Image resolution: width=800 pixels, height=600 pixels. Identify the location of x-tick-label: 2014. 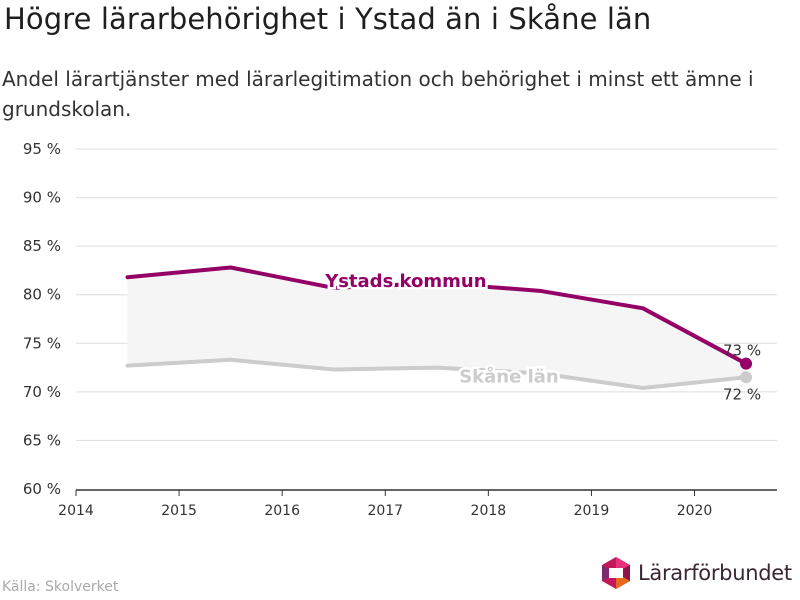
(76, 511).